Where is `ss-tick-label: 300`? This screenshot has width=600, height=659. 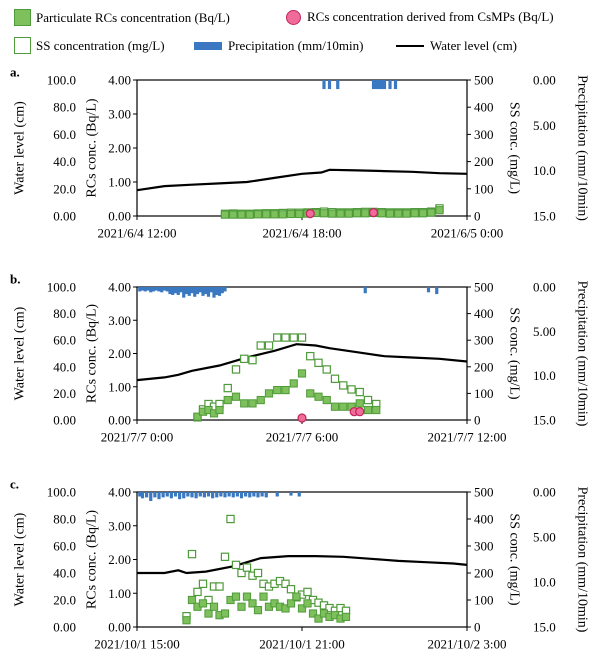
ss-tick-label: 300 is located at coordinates (484, 546).